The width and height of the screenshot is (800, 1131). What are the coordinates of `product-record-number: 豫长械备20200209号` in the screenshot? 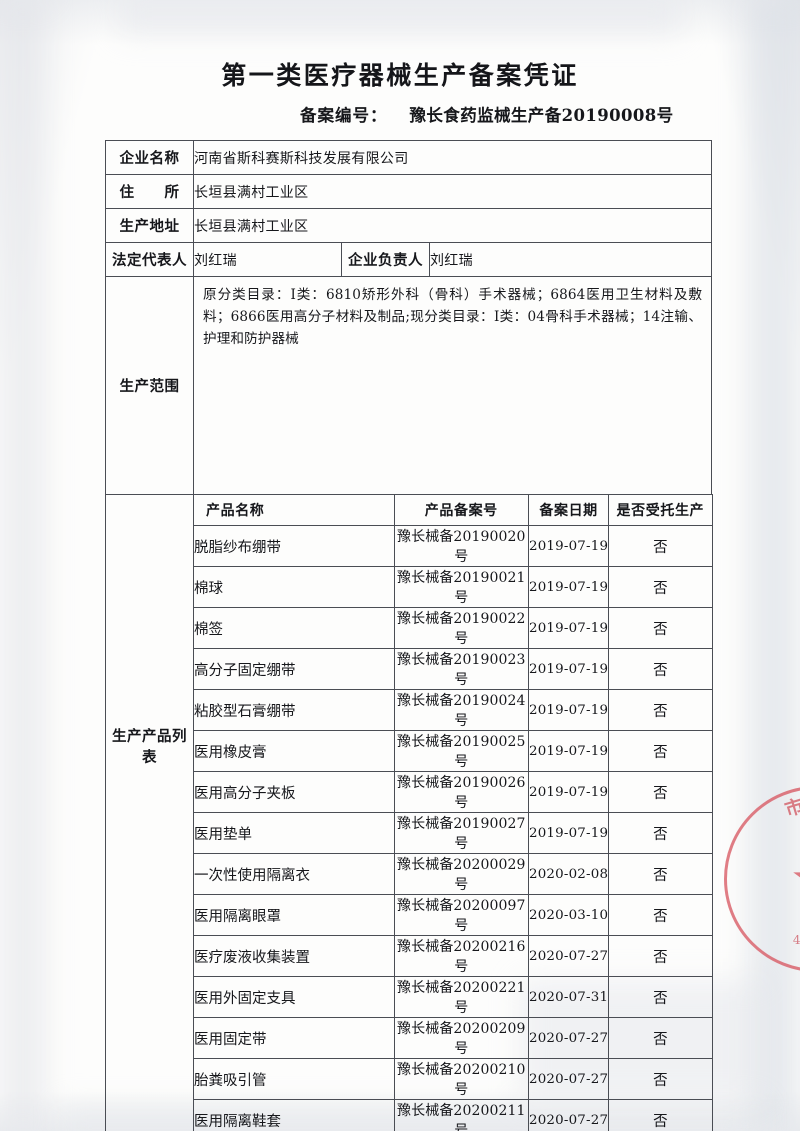 It's located at (461, 1038).